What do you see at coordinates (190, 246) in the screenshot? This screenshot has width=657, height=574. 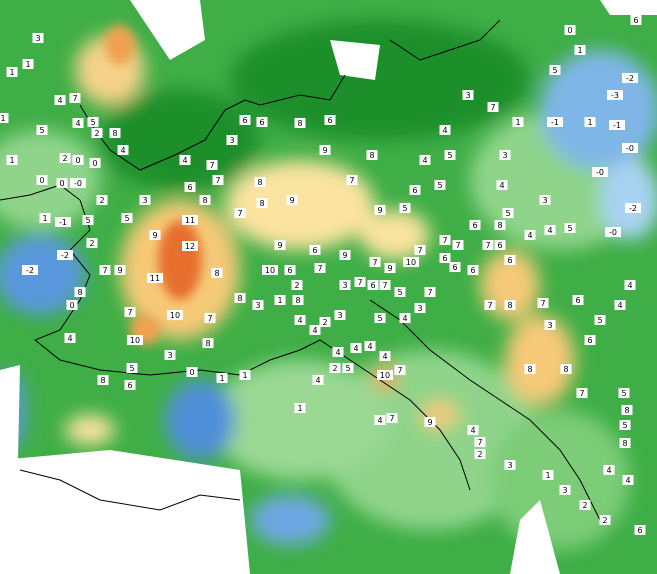 I see `station-label: 12` at bounding box center [190, 246].